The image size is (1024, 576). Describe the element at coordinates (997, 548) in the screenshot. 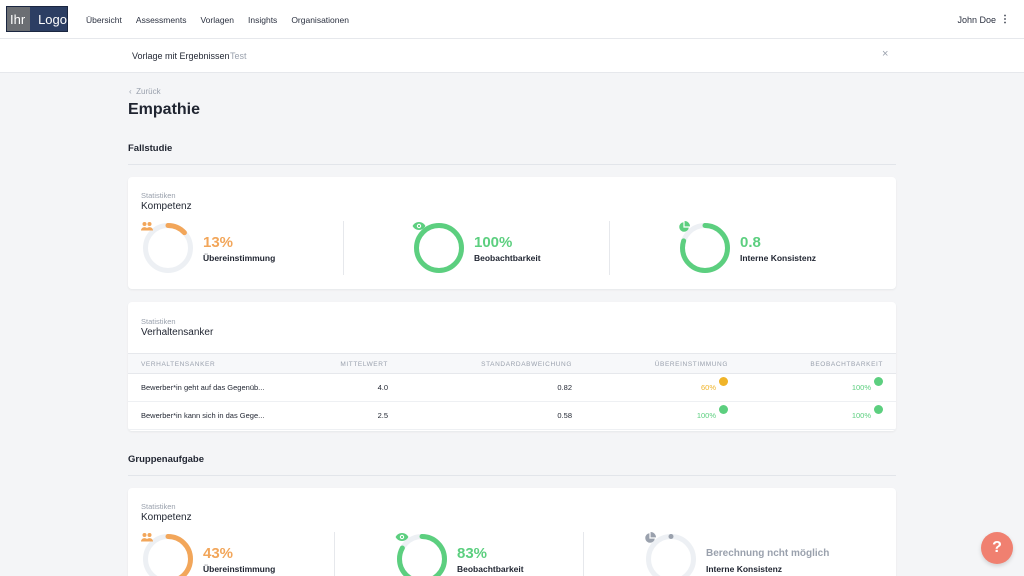

I see `help-button: ?` at that location.